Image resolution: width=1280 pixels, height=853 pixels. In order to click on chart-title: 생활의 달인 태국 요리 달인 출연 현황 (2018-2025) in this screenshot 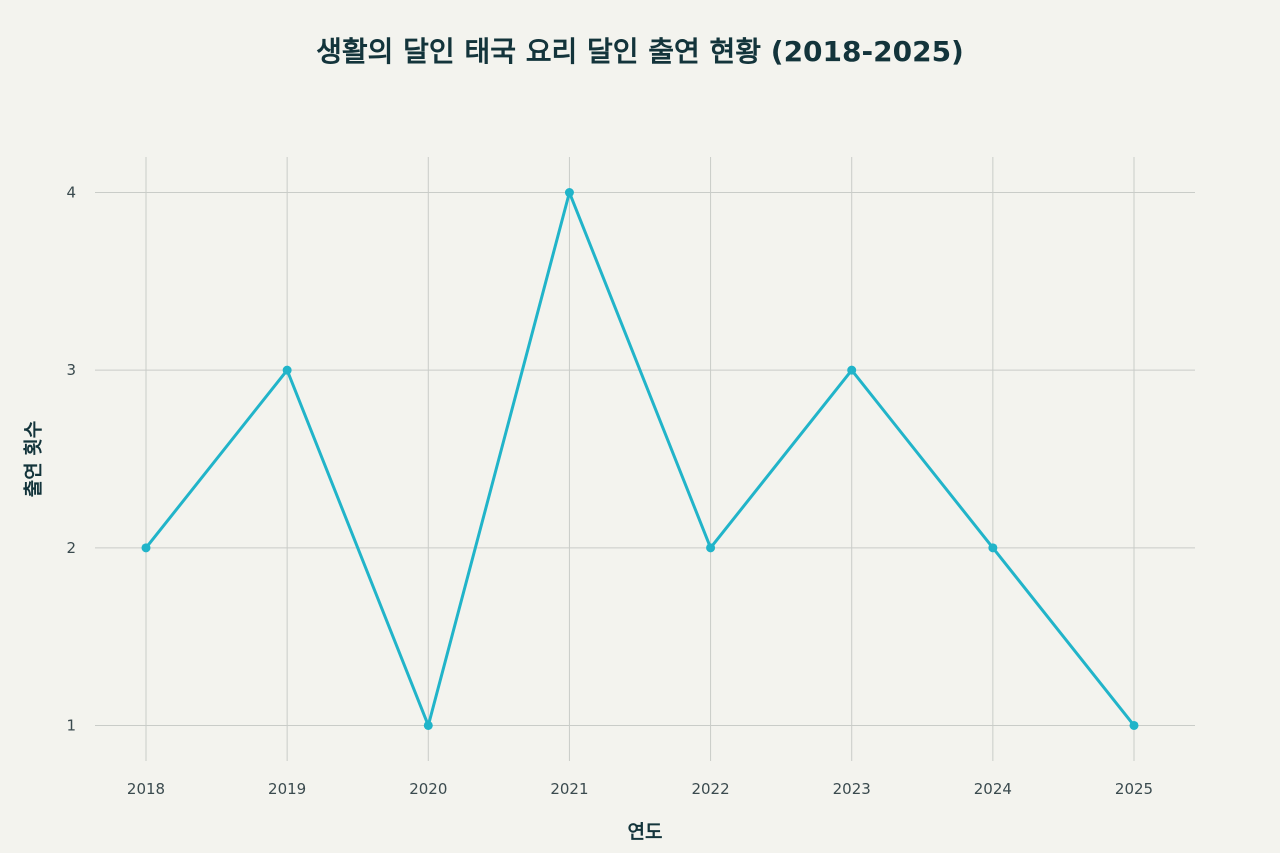, I will do `click(640, 51)`.